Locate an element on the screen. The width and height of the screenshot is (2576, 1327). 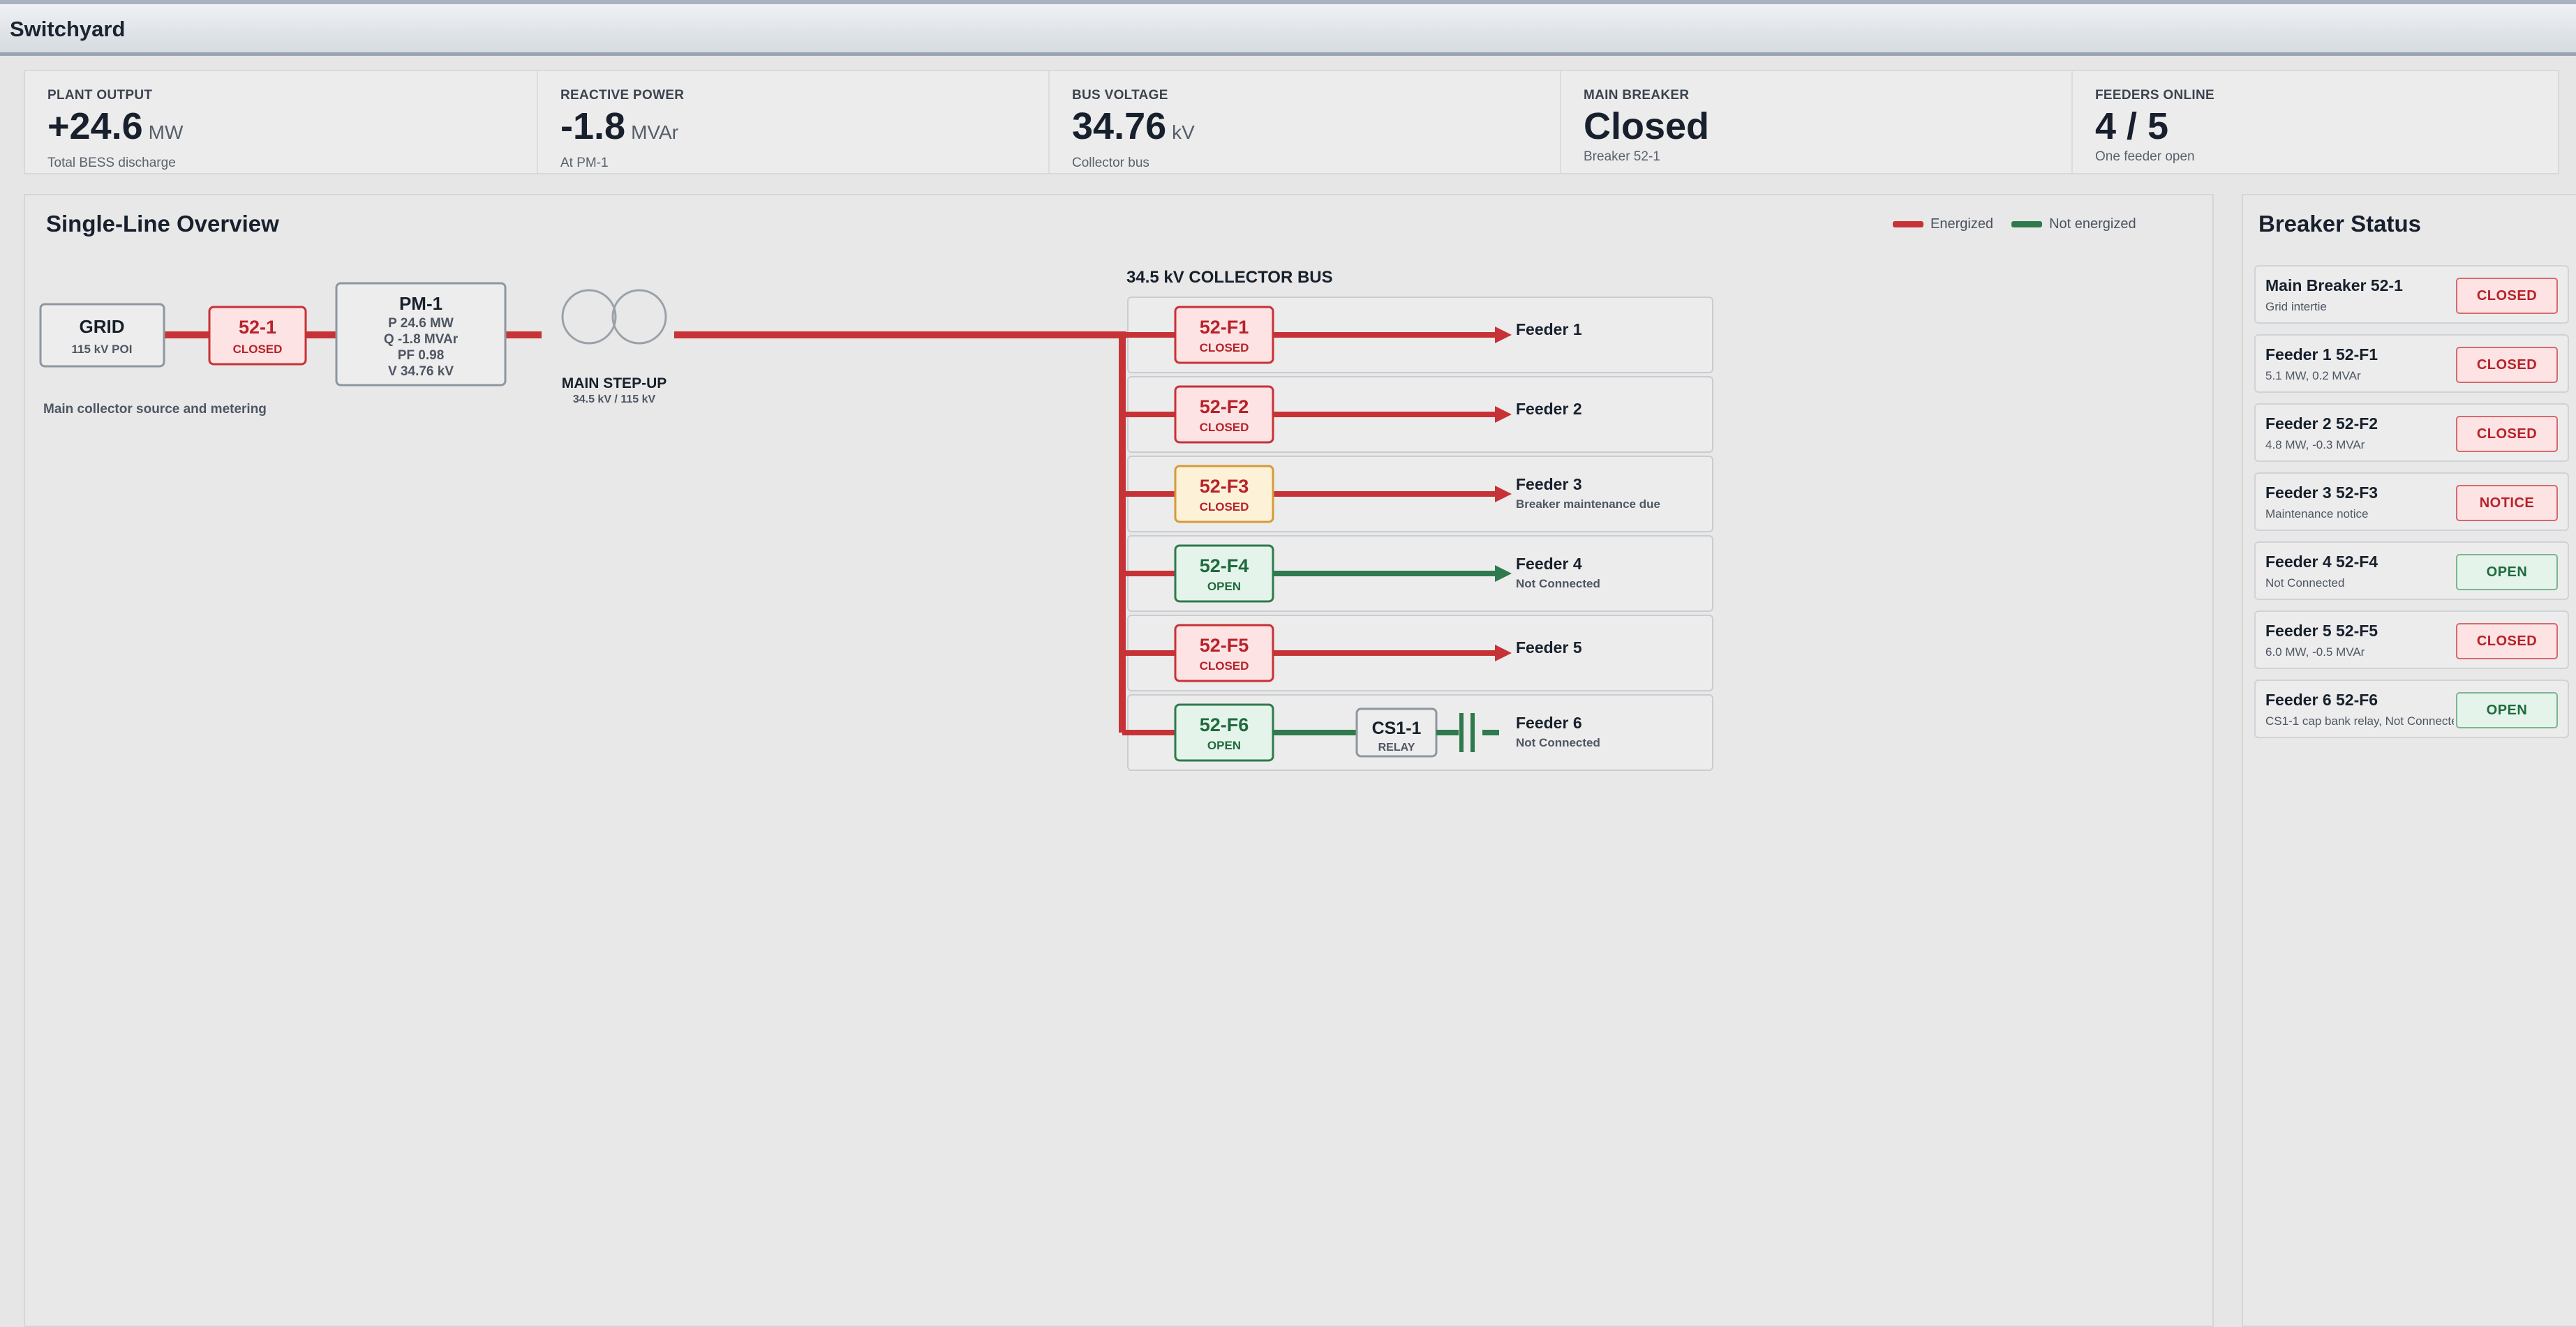
breaker-status-desc: CS1-1 cap bank relay, Not Connected is located at coordinates (2360, 721).